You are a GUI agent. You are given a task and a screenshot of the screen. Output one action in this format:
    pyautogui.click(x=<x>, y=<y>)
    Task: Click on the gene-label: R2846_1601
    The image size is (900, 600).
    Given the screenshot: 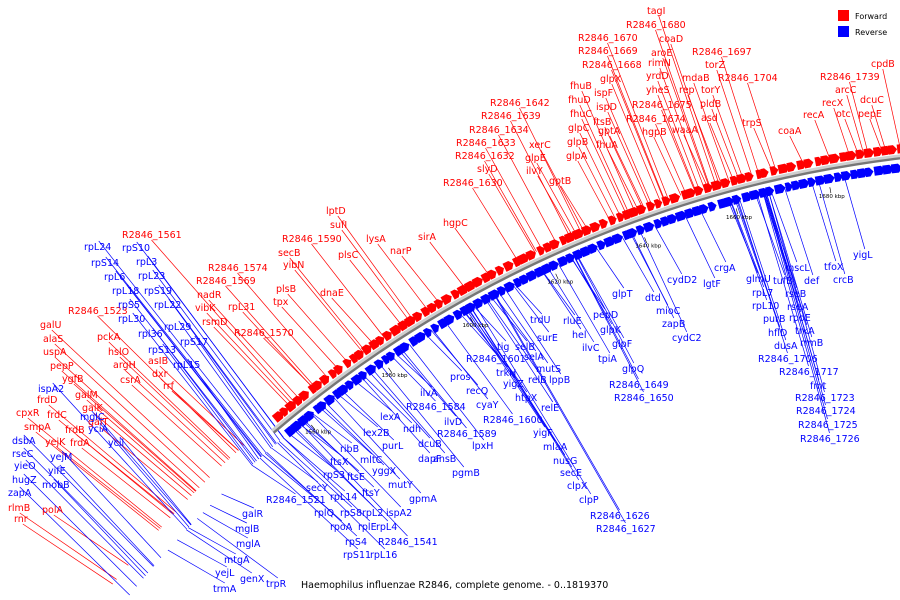 What is the action you would take?
    pyautogui.click(x=496, y=359)
    